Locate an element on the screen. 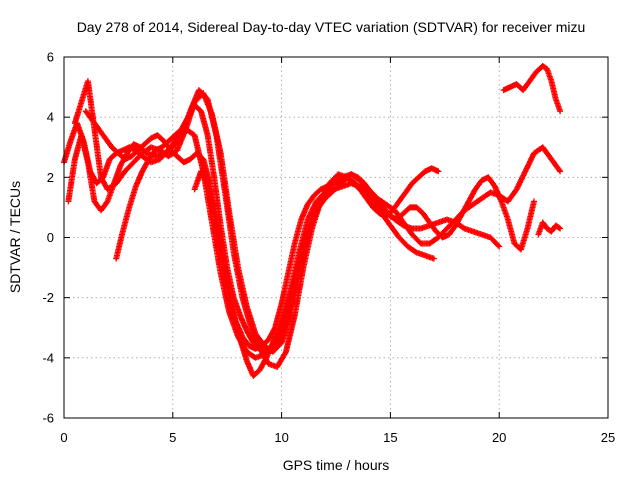  x-tick-label: 10 is located at coordinates (281, 437).